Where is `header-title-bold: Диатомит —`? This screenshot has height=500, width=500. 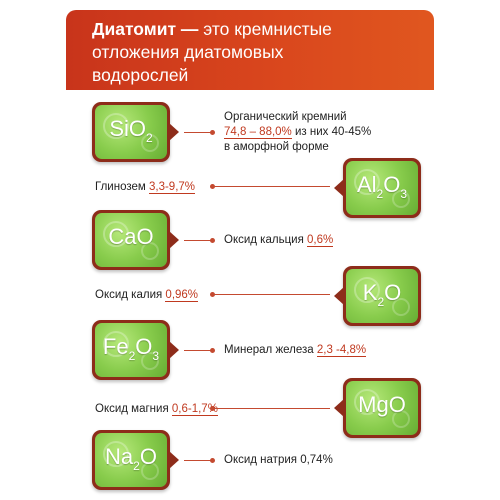
header-title-bold: Диатомит — is located at coordinates (145, 29).